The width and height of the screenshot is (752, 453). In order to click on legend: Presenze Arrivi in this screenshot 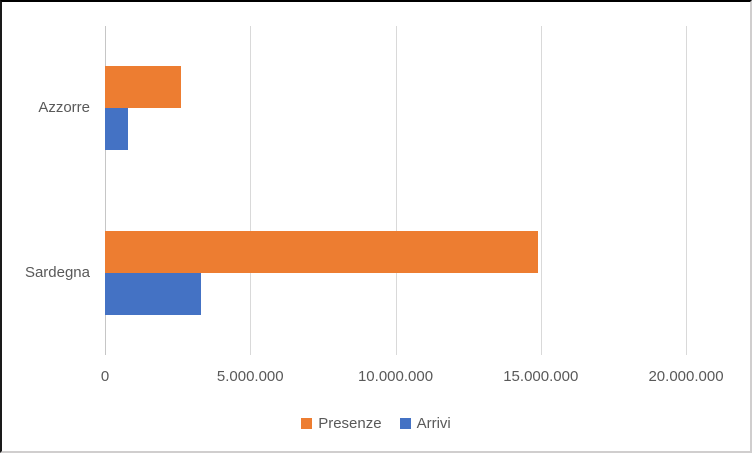, I will do `click(376, 423)`.